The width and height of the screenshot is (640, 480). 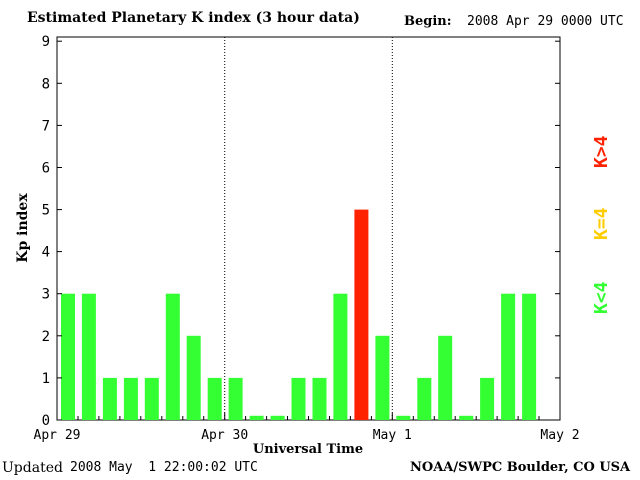 I want to click on y-tick-label: 1, so click(x=46, y=379).